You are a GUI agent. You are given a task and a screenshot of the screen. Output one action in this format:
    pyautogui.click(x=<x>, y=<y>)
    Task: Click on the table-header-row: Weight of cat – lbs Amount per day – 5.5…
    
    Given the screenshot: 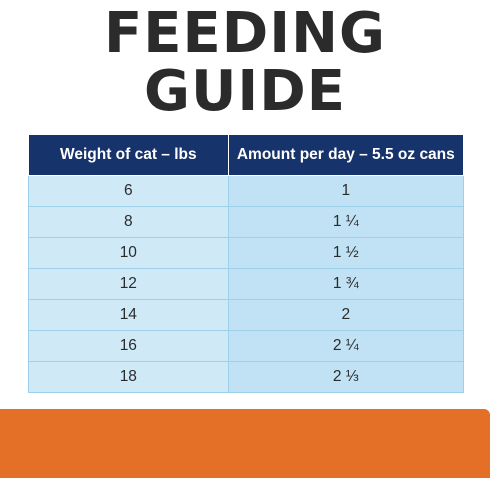 What is the action you would take?
    pyautogui.click(x=246, y=155)
    